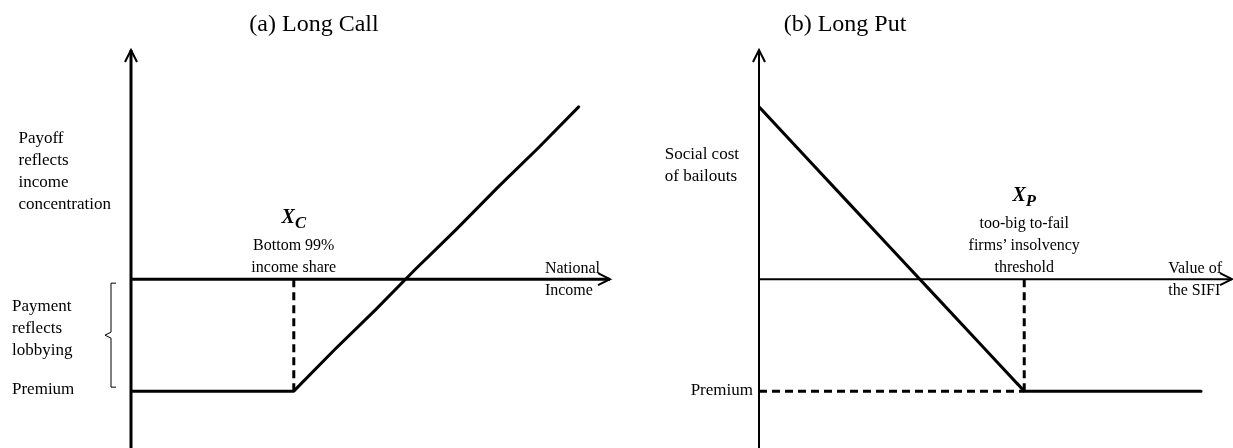 This screenshot has height=448, width=1233. What do you see at coordinates (1024, 230) in the screenshot?
I see `annotation: X$_{P}$ too-big to-fail firms’ insolvency threshold` at bounding box center [1024, 230].